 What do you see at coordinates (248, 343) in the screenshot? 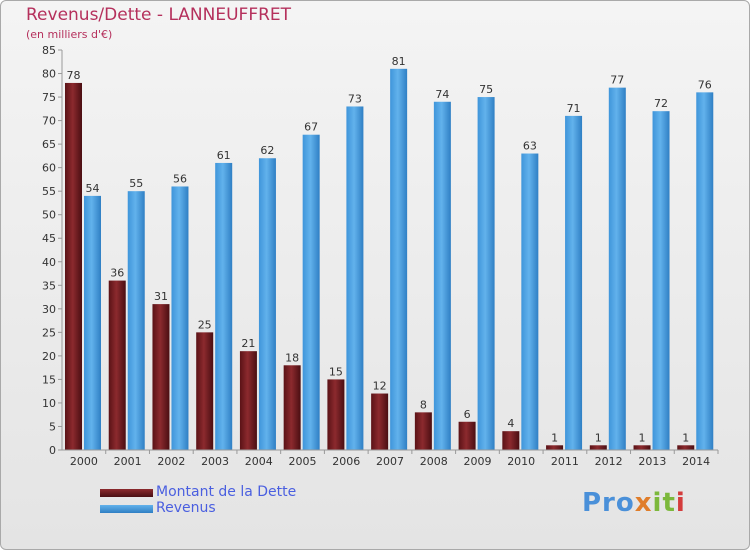
I see `data-label-debt: 21` at bounding box center [248, 343].